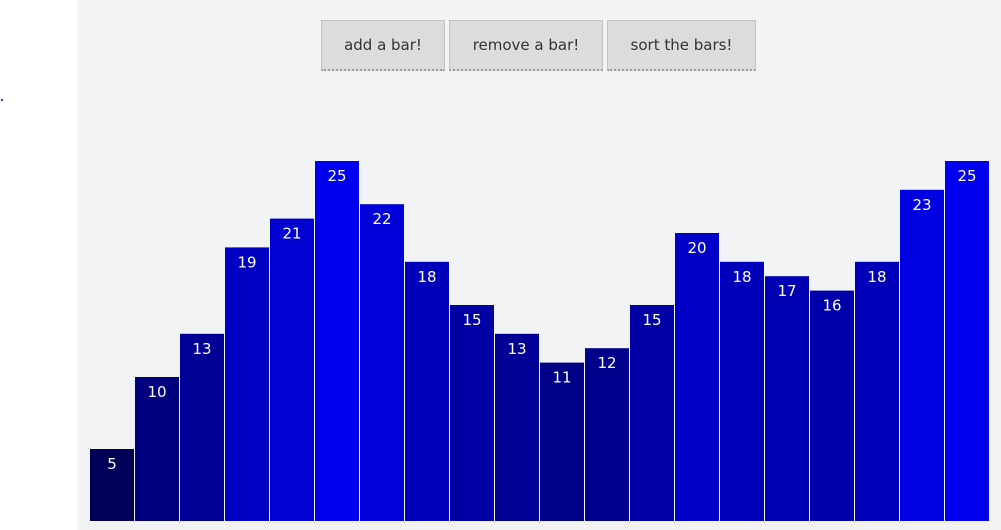 The width and height of the screenshot is (1001, 530). Describe the element at coordinates (921, 205) in the screenshot. I see `bar-value-label: 23` at that location.